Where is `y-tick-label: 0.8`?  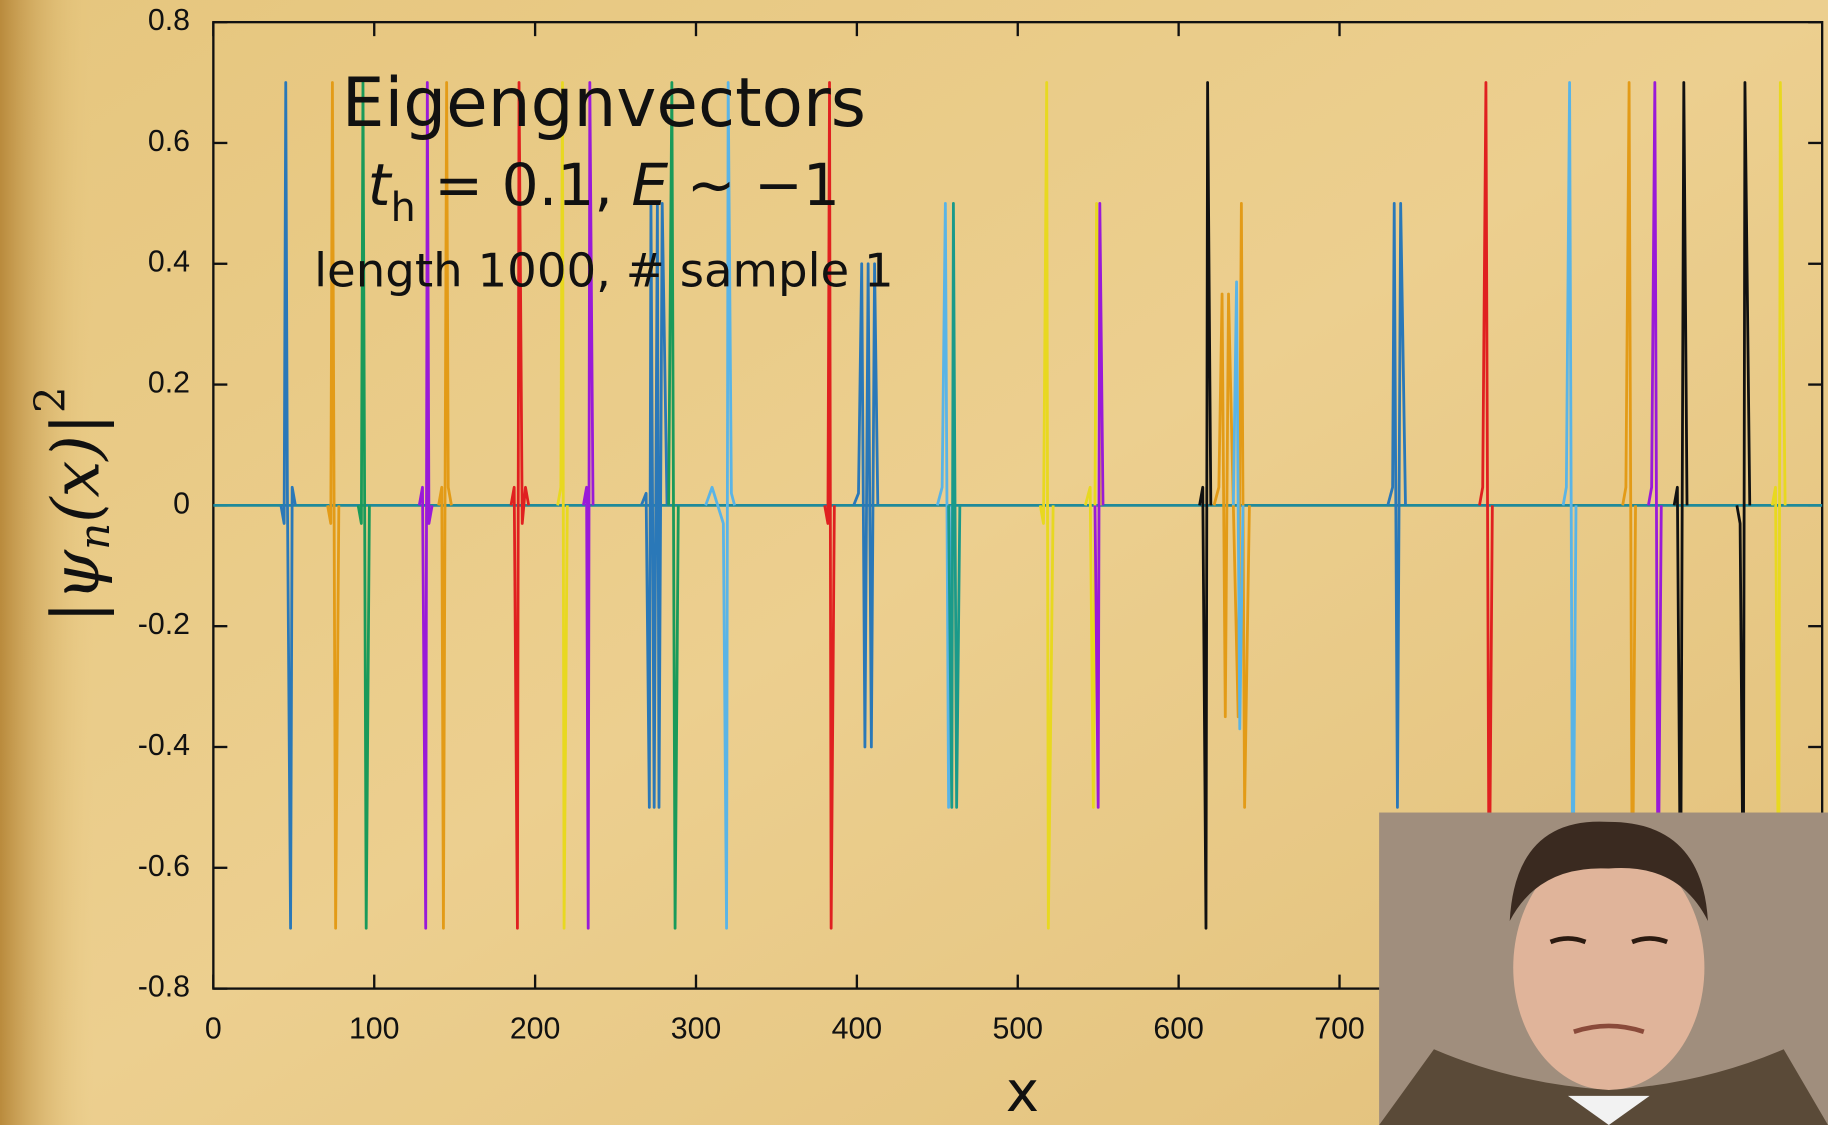 y-tick-label: 0.8 is located at coordinates (169, 20).